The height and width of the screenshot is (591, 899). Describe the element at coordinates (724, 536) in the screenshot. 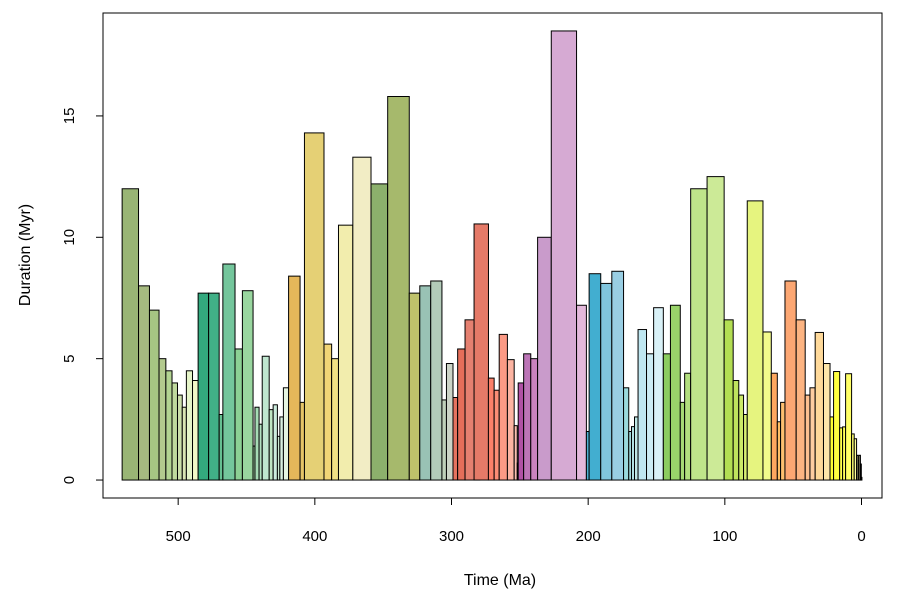

I see `x-tick-label: 100` at that location.